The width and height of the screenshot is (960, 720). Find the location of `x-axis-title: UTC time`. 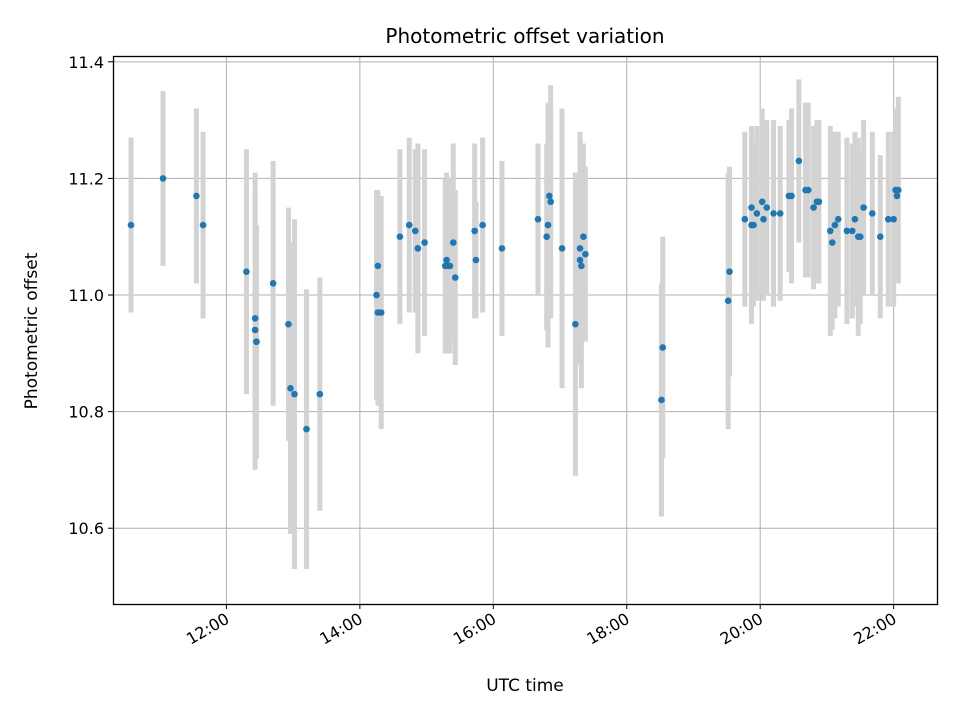

x-axis-title: UTC time is located at coordinates (525, 686).